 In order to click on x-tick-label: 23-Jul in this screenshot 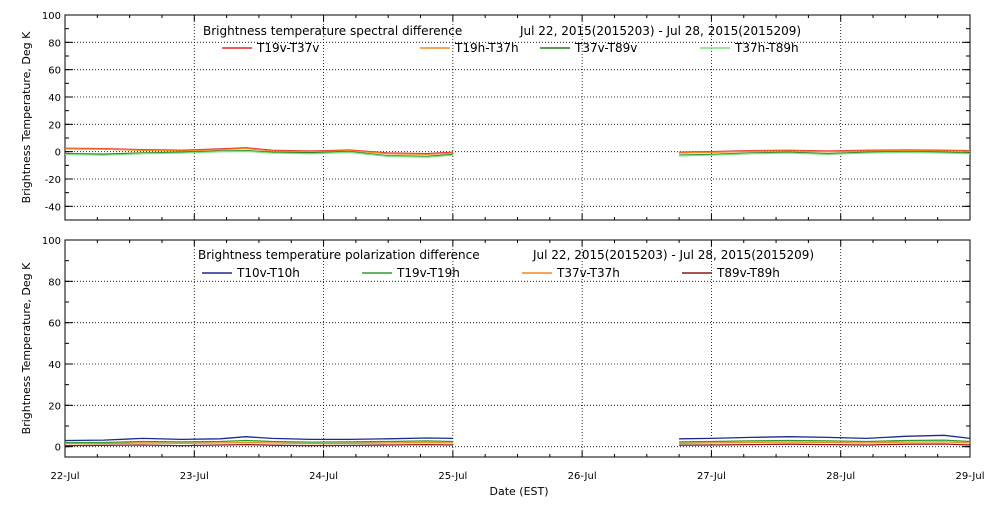, I will do `click(194, 476)`.